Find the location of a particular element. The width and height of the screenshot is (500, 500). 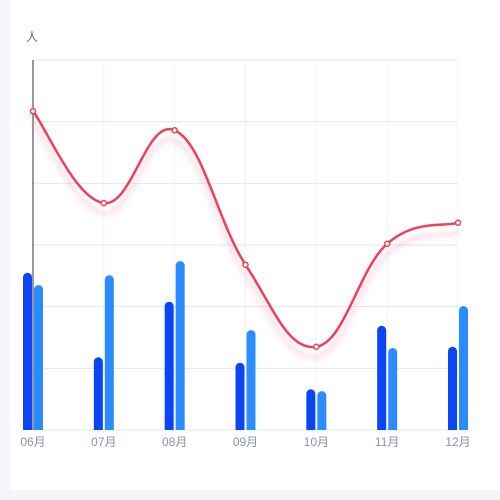

x-tick-label: 07月 is located at coordinates (103, 442).